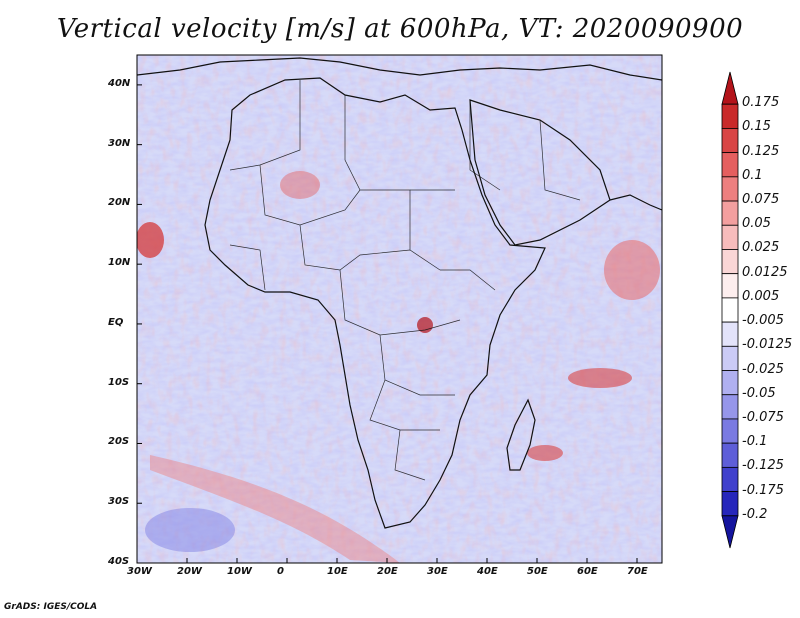 This screenshot has width=800, height=618. Describe the element at coordinates (763, 369) in the screenshot. I see `colorbar-label: -0.025` at that location.